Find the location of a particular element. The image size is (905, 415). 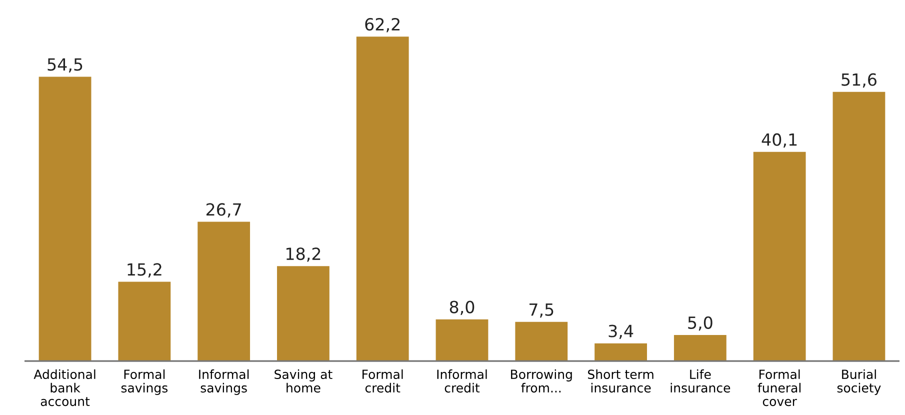

data-label: 26,7 is located at coordinates (223, 210).